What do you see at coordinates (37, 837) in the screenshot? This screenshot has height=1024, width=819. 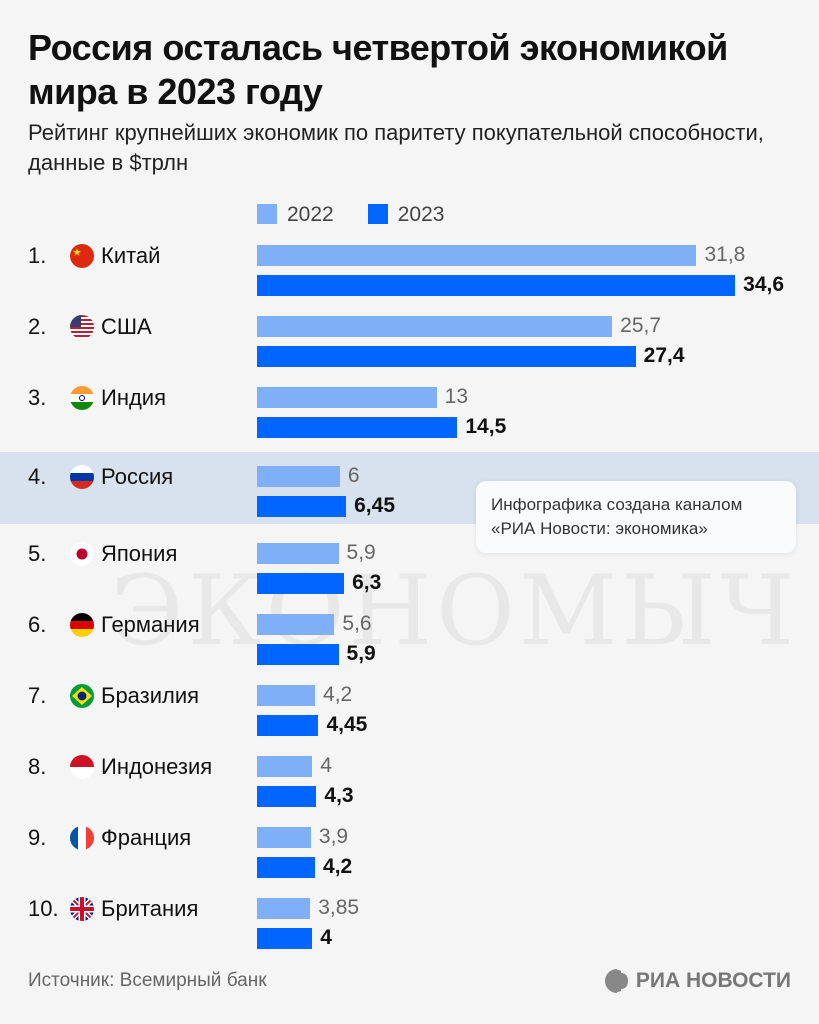 I see `rank-label: 9.` at bounding box center [37, 837].